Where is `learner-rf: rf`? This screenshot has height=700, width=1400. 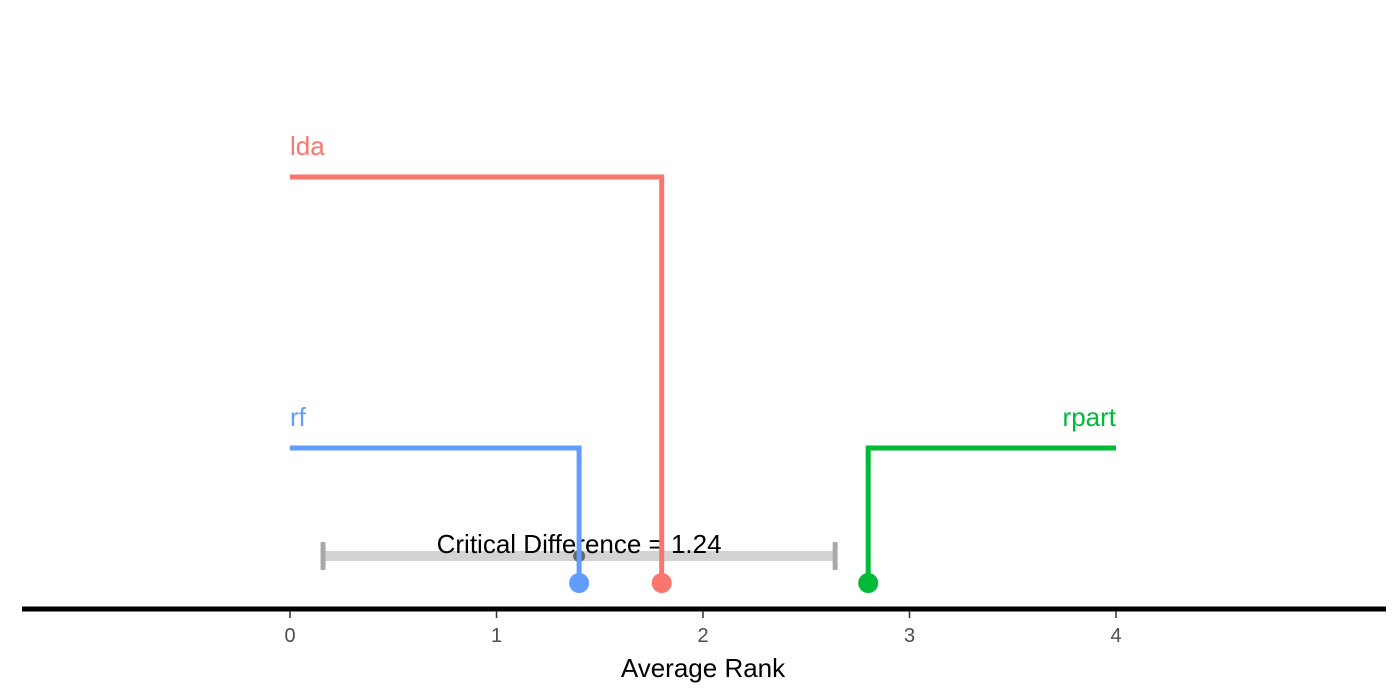 learner-rf: rf is located at coordinates (440, 497).